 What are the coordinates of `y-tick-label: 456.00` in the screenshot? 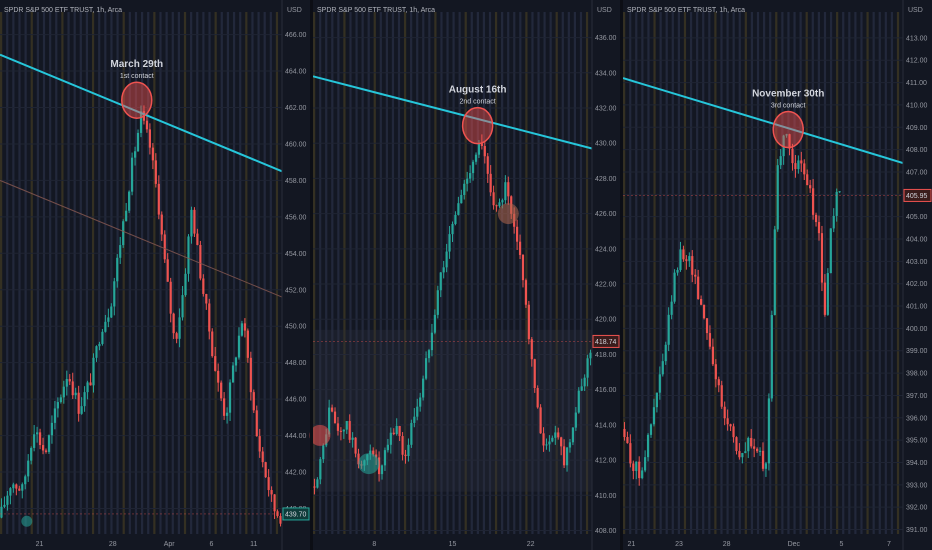 It's located at (296, 217).